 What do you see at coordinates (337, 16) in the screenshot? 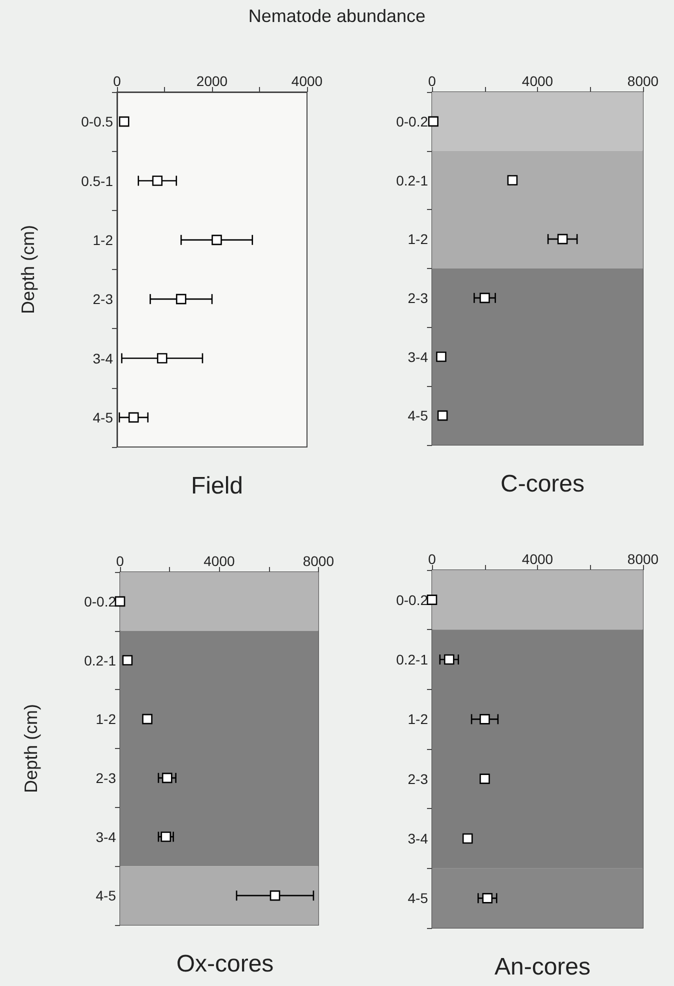
I see `x-axis-title: Nematode abundance` at bounding box center [337, 16].